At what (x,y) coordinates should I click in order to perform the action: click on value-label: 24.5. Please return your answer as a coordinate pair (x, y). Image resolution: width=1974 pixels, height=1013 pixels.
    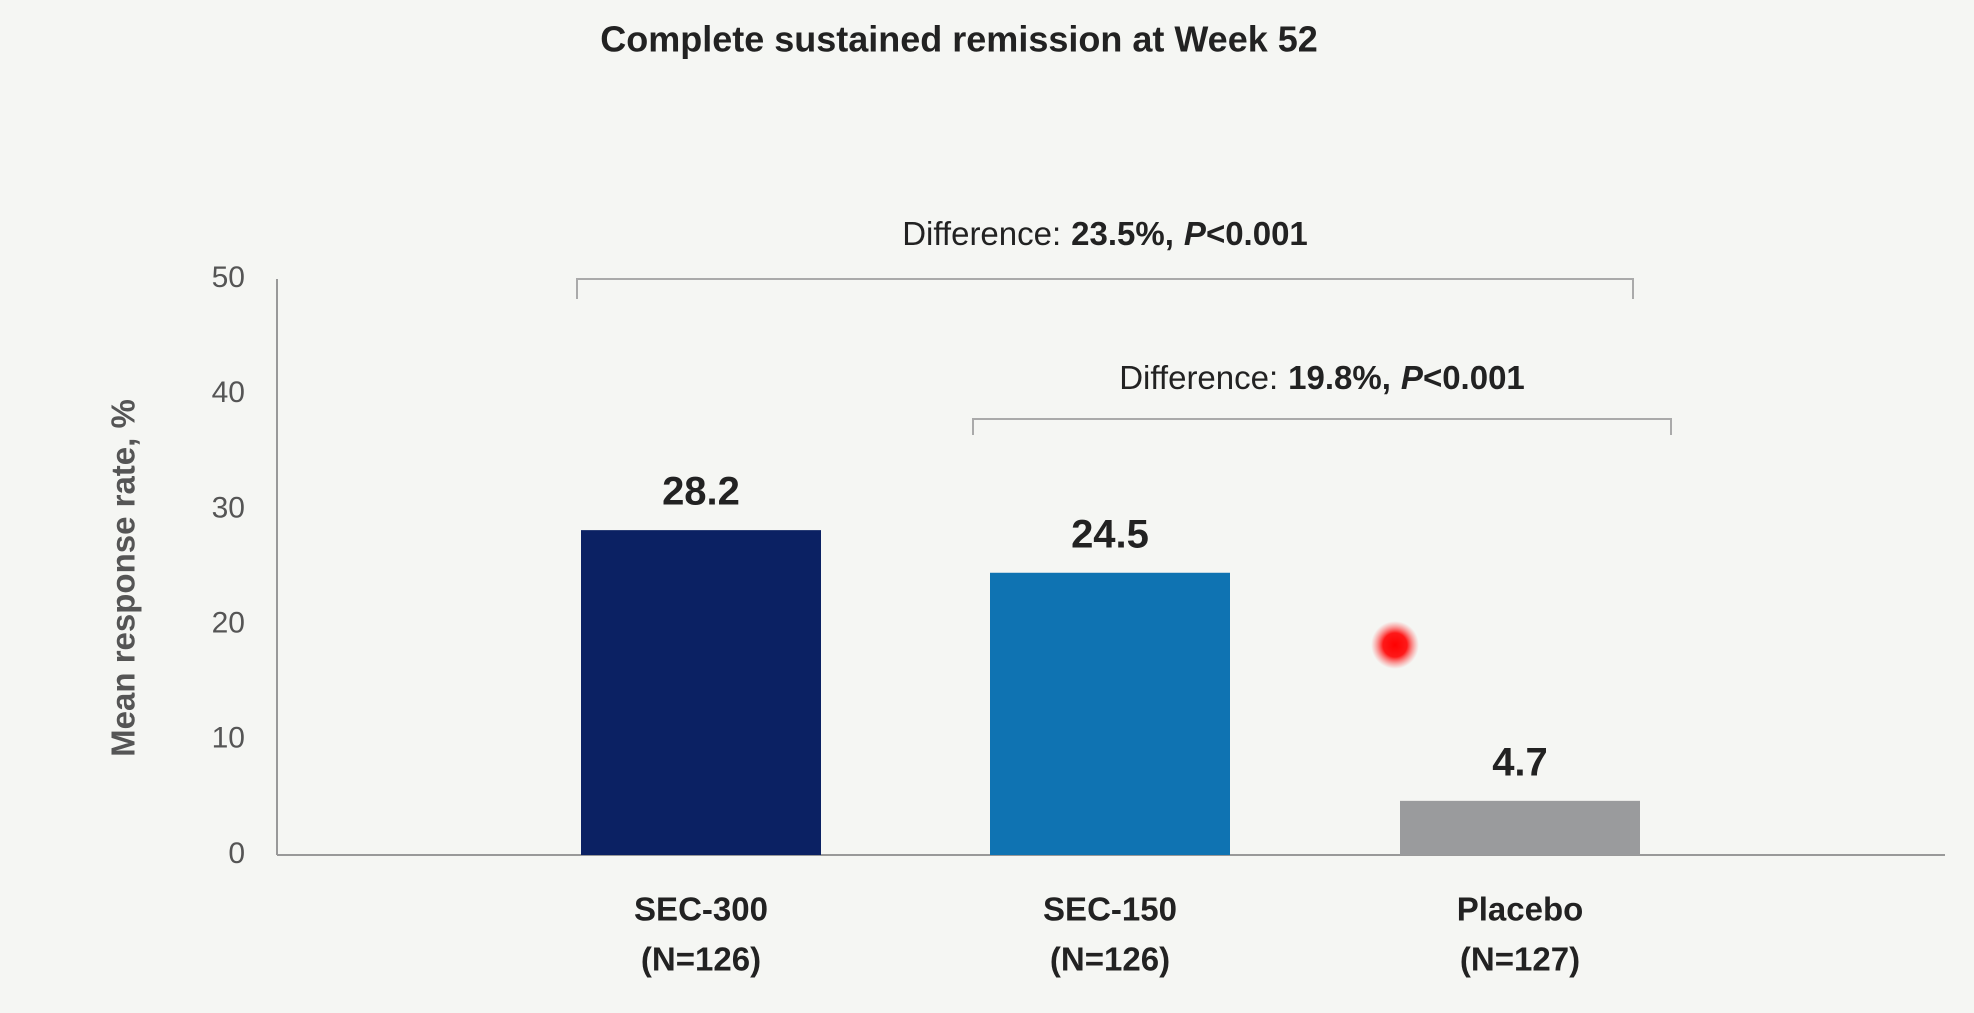
    Looking at the image, I should click on (1110, 534).